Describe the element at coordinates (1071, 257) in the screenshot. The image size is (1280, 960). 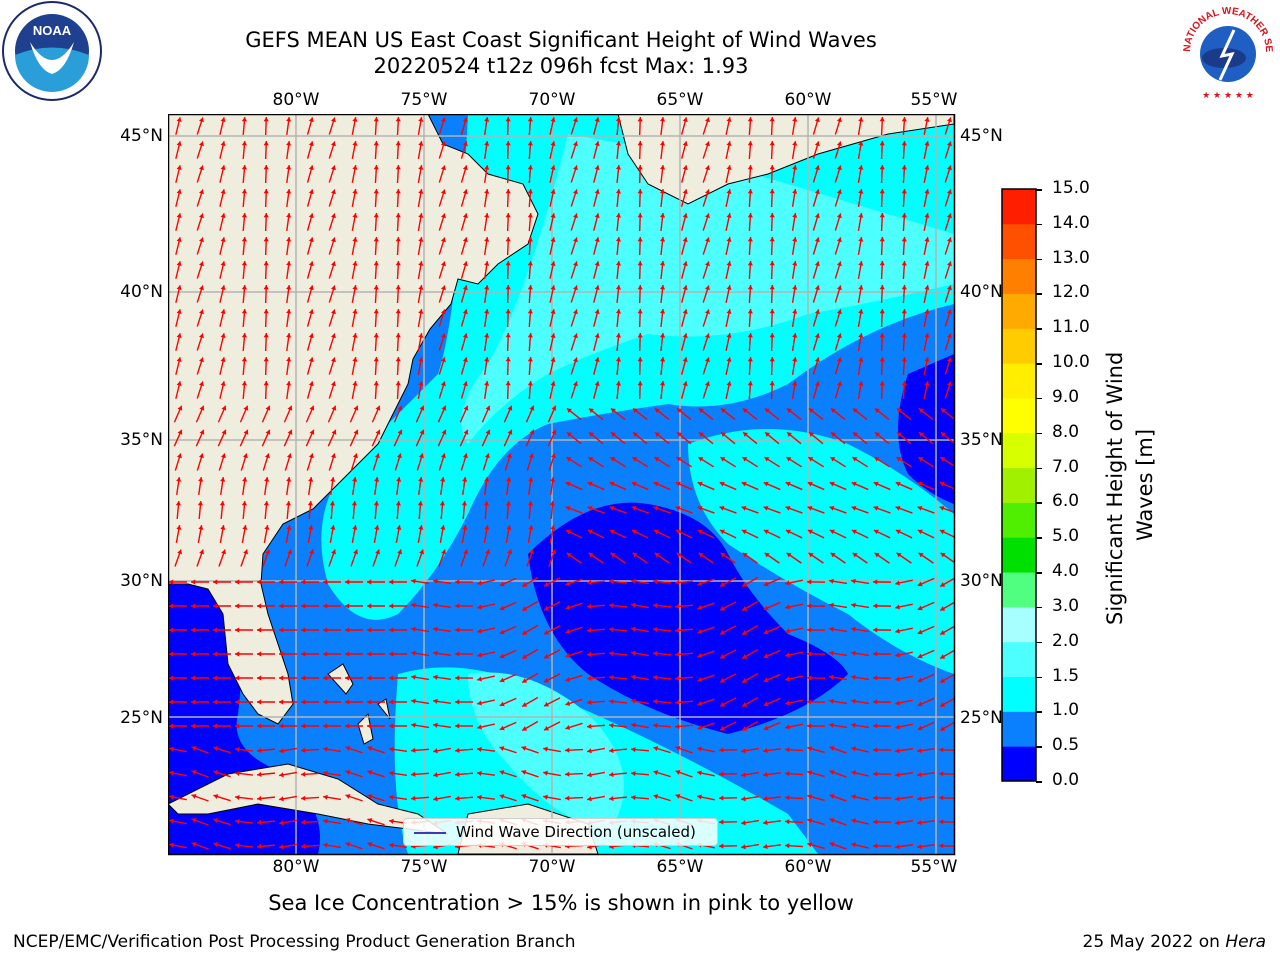
I see `colorbar-tick-label: 13.0` at that location.